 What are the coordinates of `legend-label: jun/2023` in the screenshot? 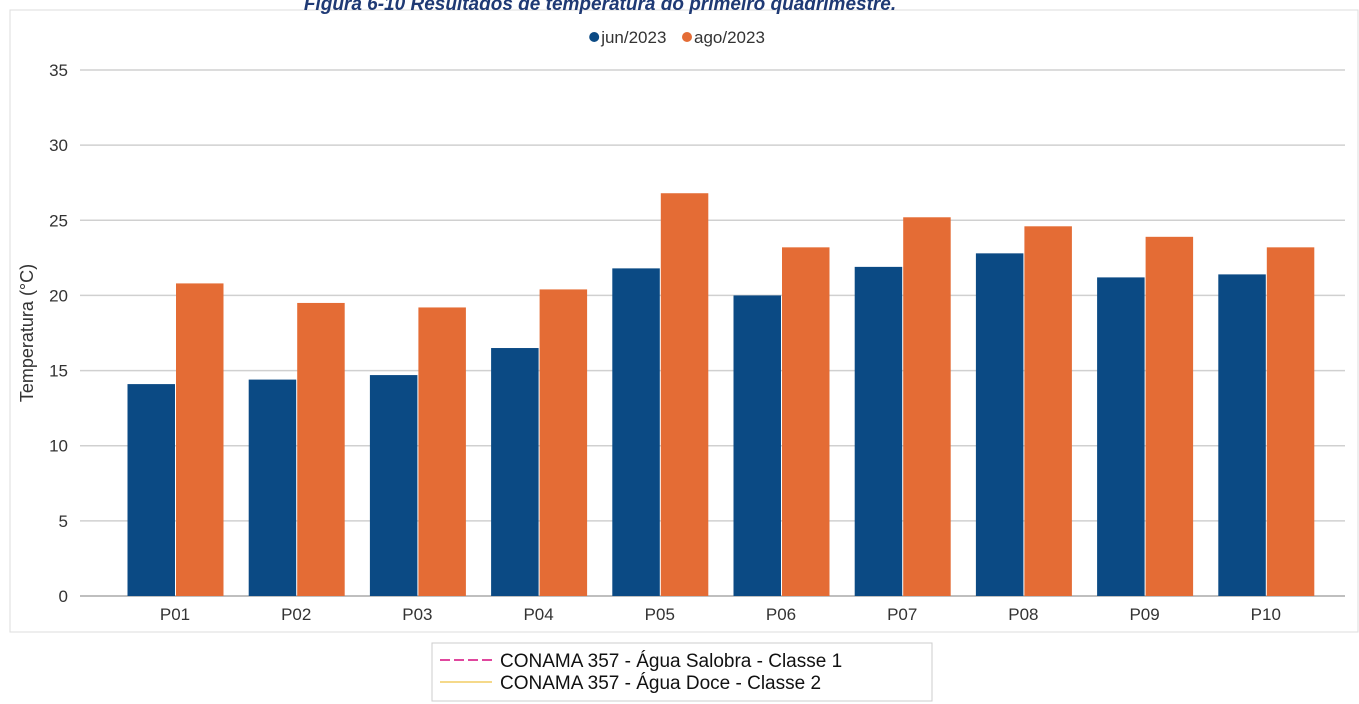 It's located at (633, 37).